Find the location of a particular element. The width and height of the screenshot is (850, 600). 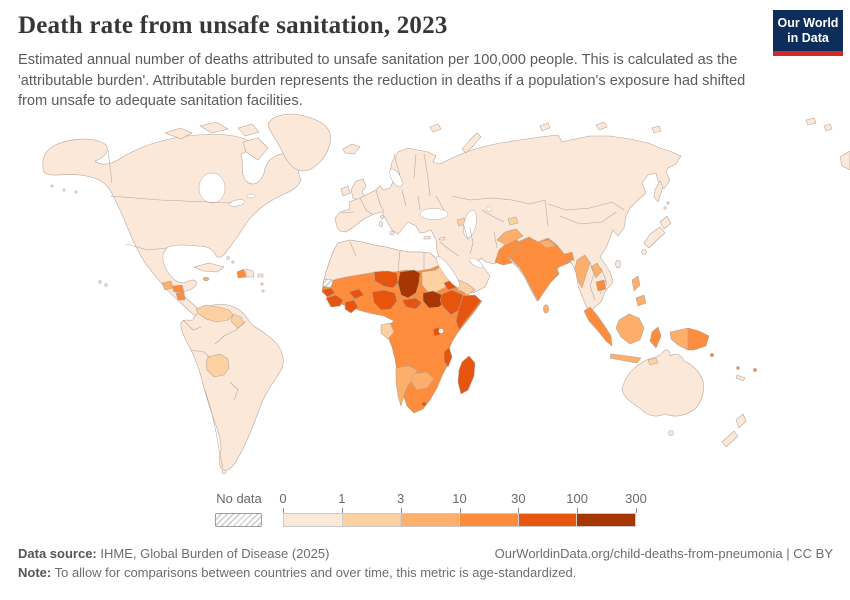

country-greenland is located at coordinates (299, 142).